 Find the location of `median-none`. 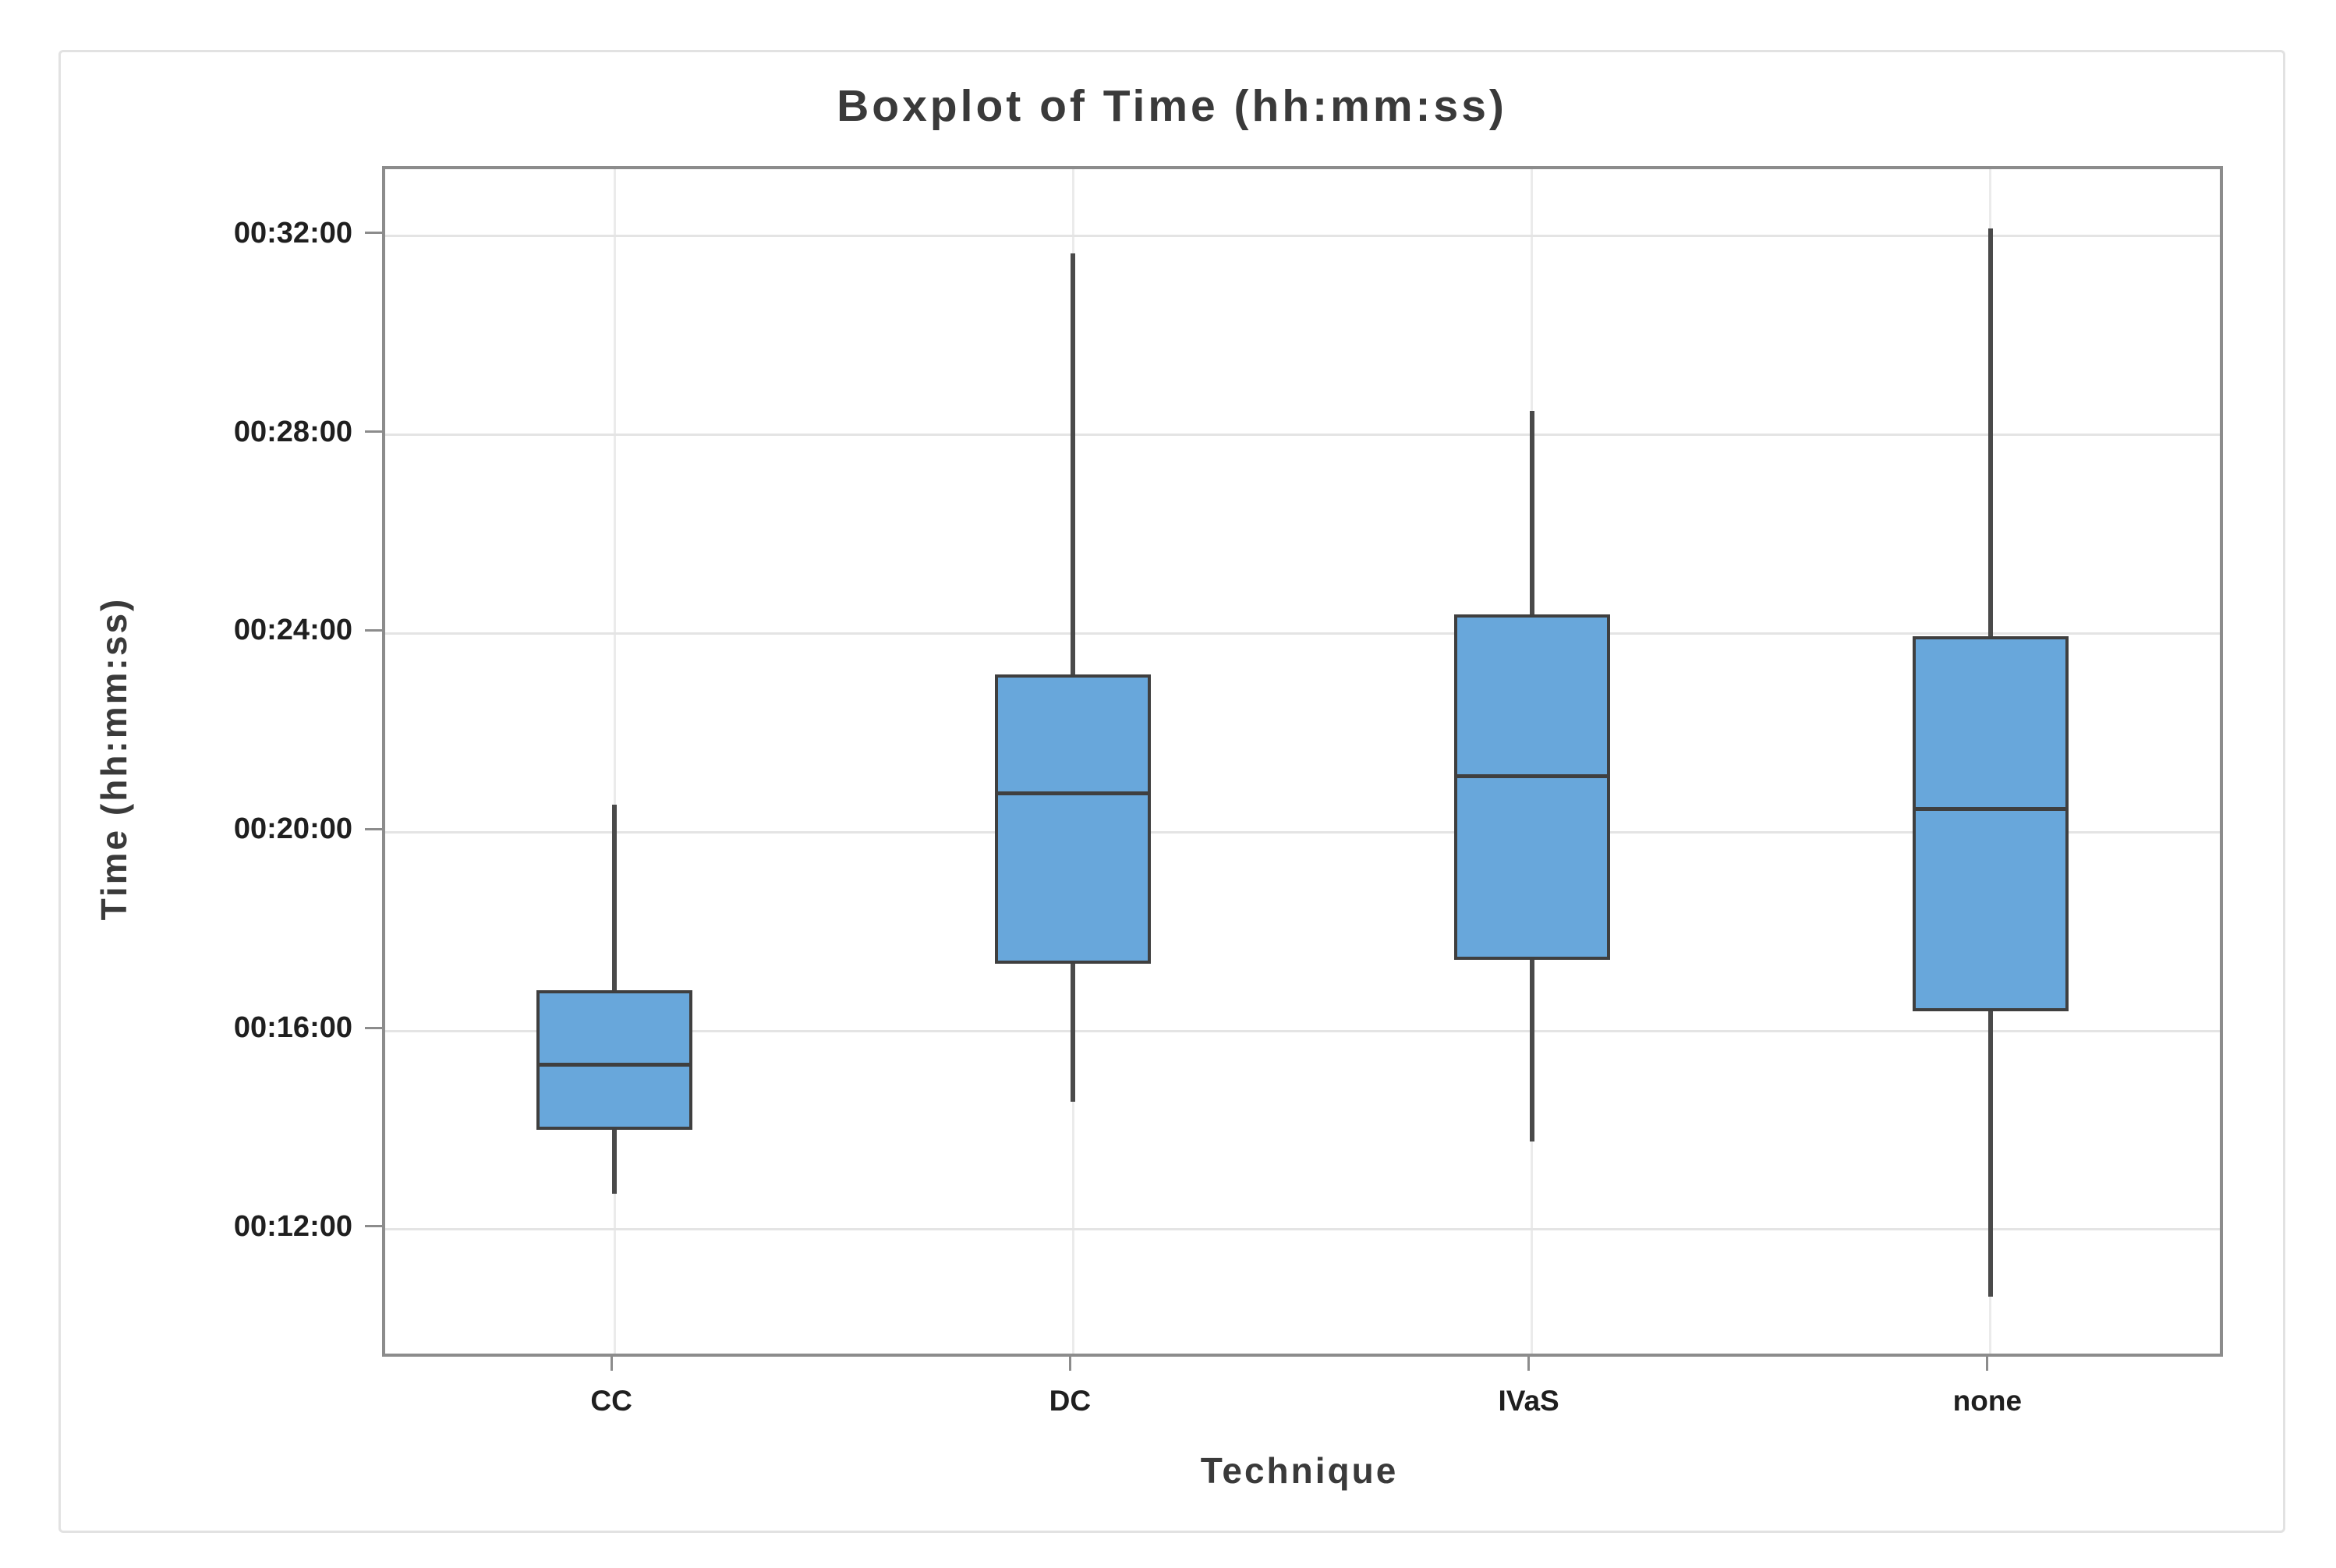

median-none is located at coordinates (1990, 809).